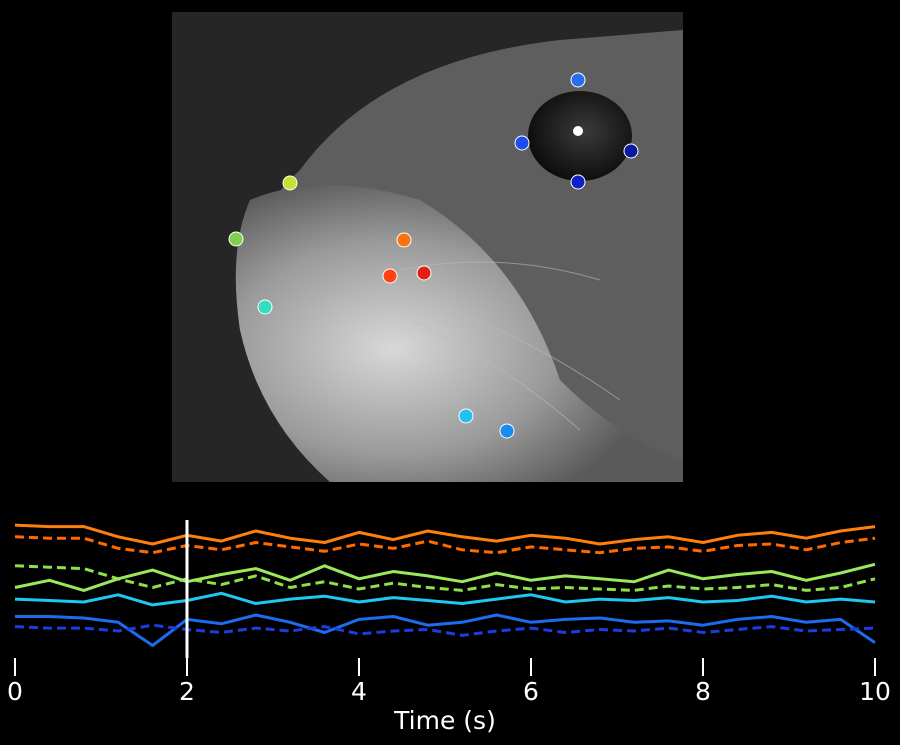 The height and width of the screenshot is (745, 900). What do you see at coordinates (187, 691) in the screenshot?
I see `x-tick-label: 2` at bounding box center [187, 691].